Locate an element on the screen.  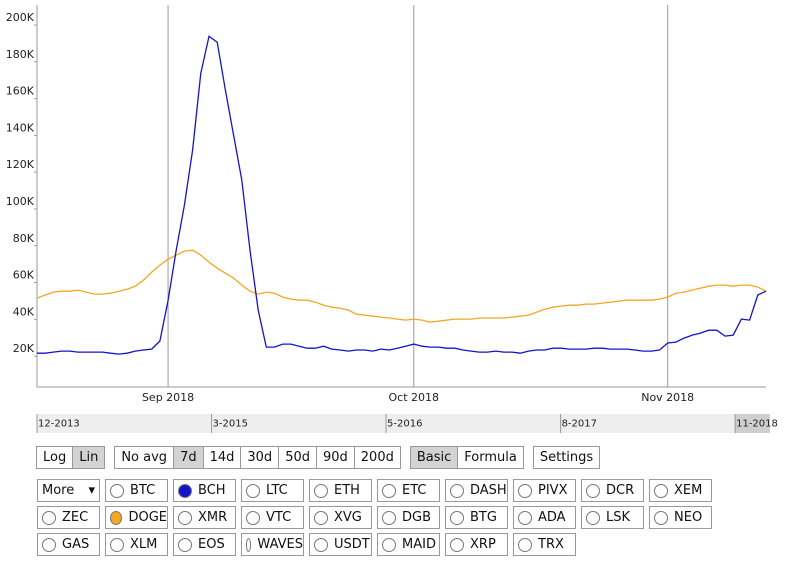
coin-label: NEO is located at coordinates (688, 517).